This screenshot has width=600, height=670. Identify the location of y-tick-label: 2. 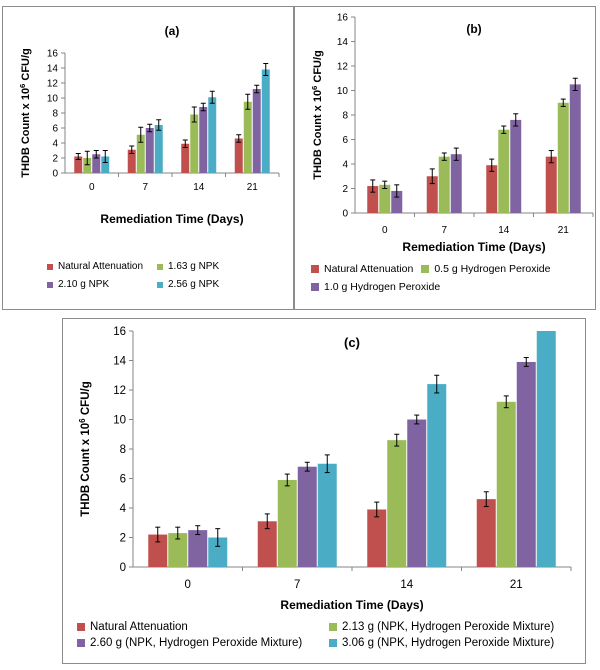
(123, 539).